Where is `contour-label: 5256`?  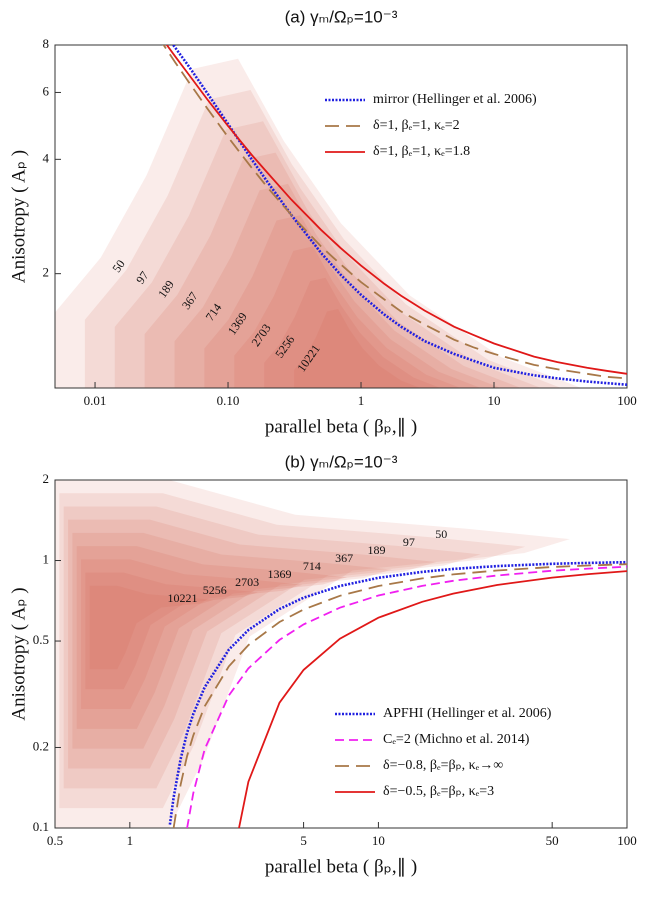 contour-label: 5256 is located at coordinates (215, 590).